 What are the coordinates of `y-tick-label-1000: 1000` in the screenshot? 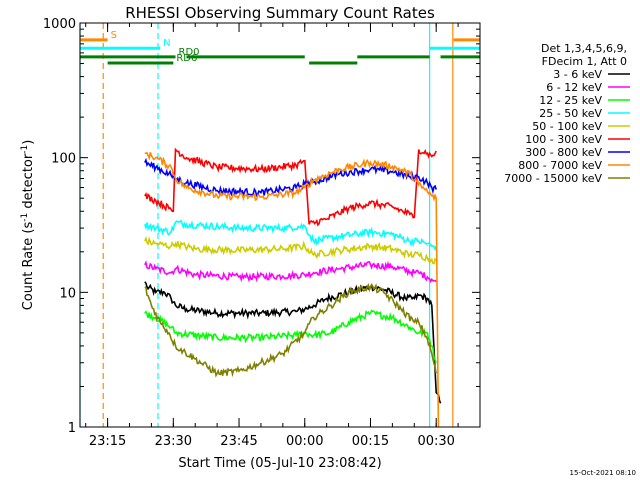 It's located at (59, 24).